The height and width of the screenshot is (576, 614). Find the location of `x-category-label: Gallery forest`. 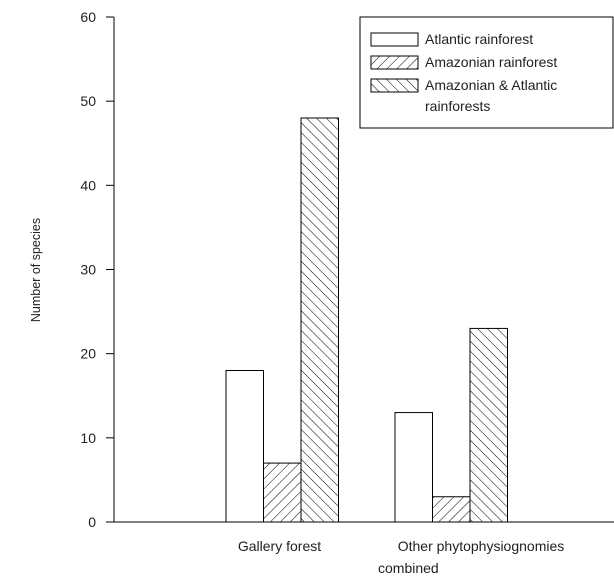

x-category-label: Gallery forest is located at coordinates (279, 546).